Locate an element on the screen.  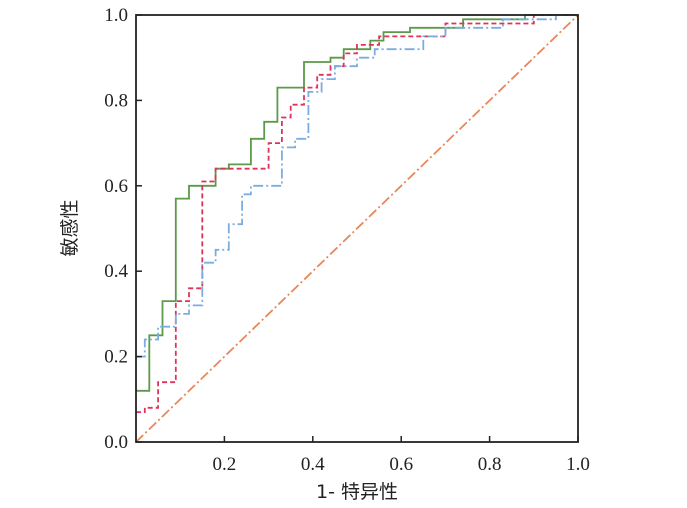
y-axis-label: 敏感性 is located at coordinates (70, 227).